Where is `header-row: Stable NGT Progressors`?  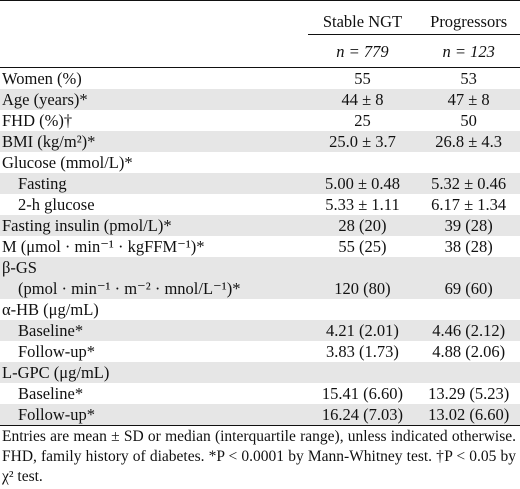
header-row: Stable NGT Progressors is located at coordinates (260, 17).